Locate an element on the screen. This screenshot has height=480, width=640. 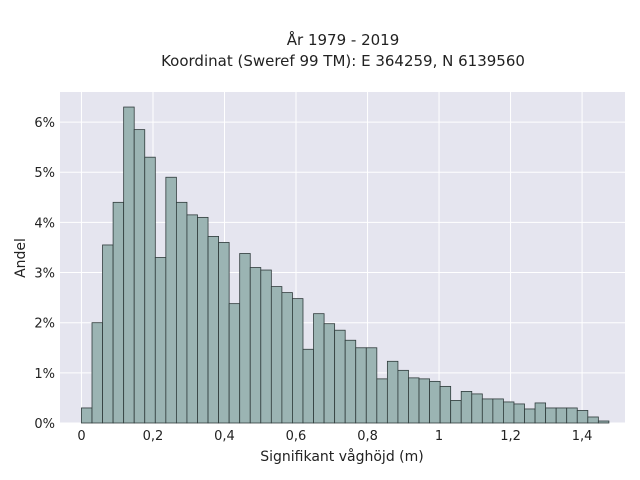
y-tick-label: 1% is located at coordinates (44, 374).